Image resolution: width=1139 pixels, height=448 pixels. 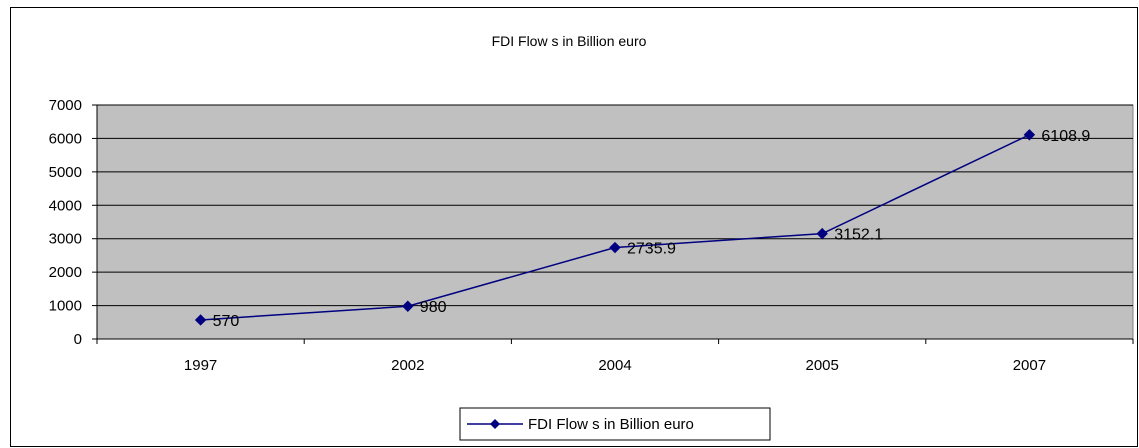 I want to click on y-tick-label: 6000, so click(x=65, y=138).